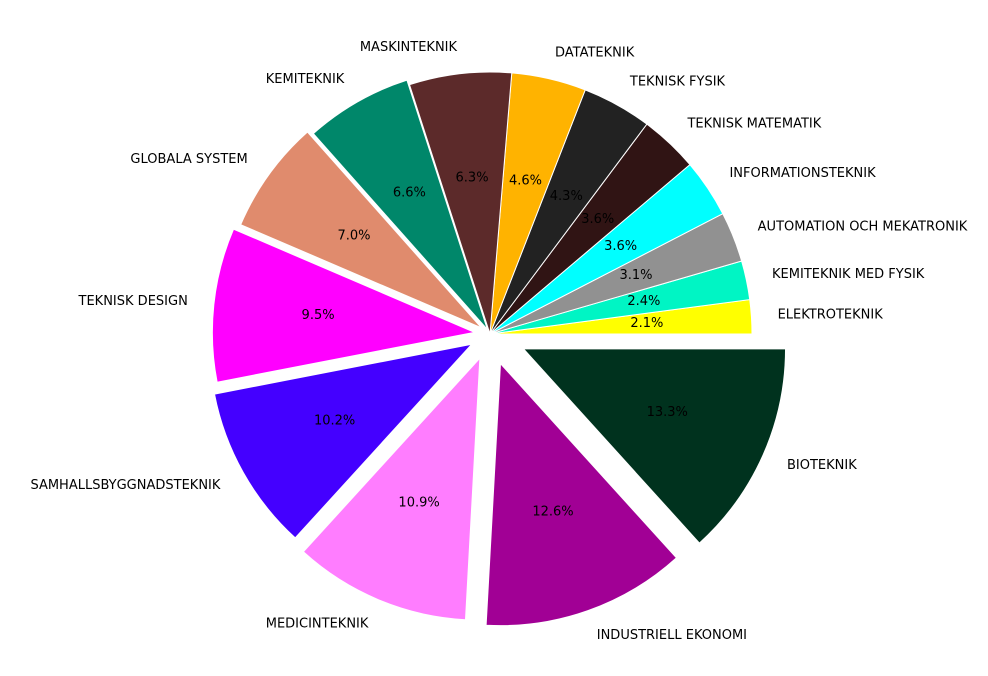  What do you see at coordinates (848, 274) in the screenshot?
I see `pie-category-label: KEMITEKNIK MED FYSIK` at bounding box center [848, 274].